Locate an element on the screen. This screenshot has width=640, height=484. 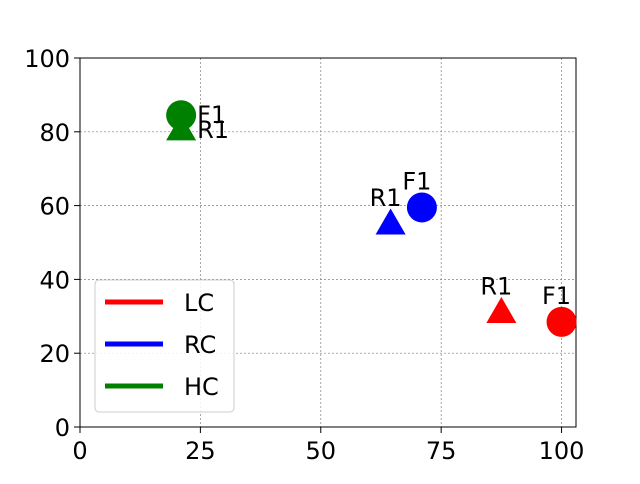
legend-box is located at coordinates (164, 346).